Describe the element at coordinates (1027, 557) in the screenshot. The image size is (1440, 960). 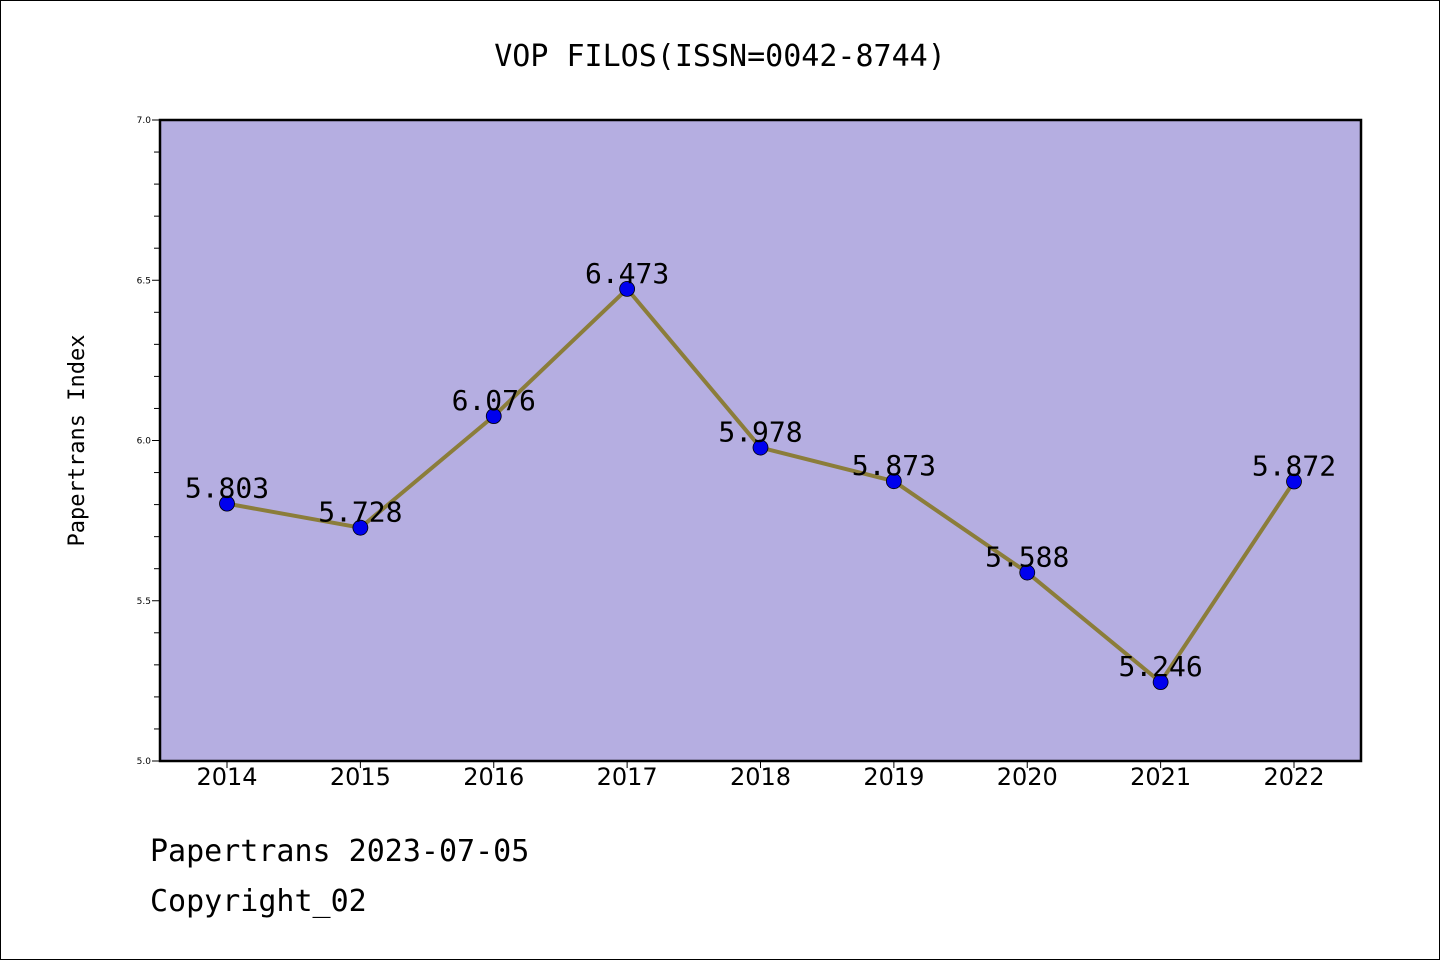
I see `data-value-label: 5.588` at that location.